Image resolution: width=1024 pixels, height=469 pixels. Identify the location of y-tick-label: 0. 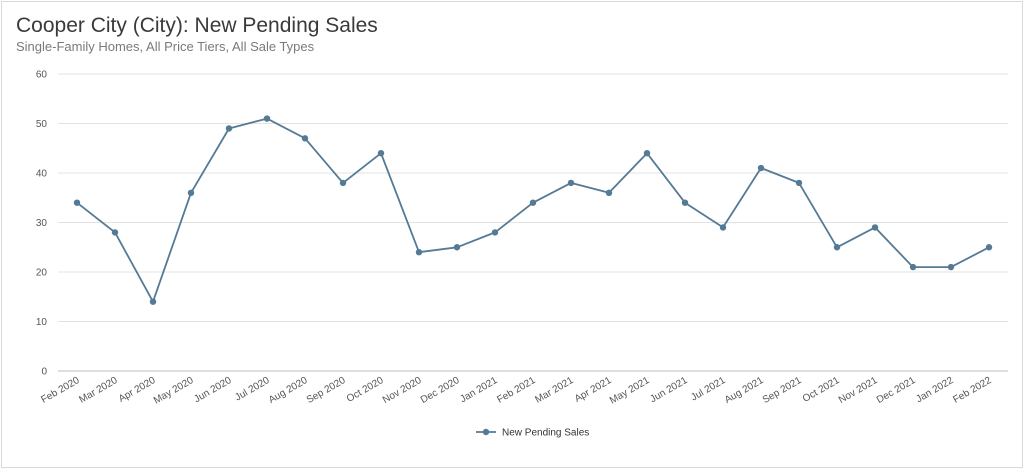
(44, 372).